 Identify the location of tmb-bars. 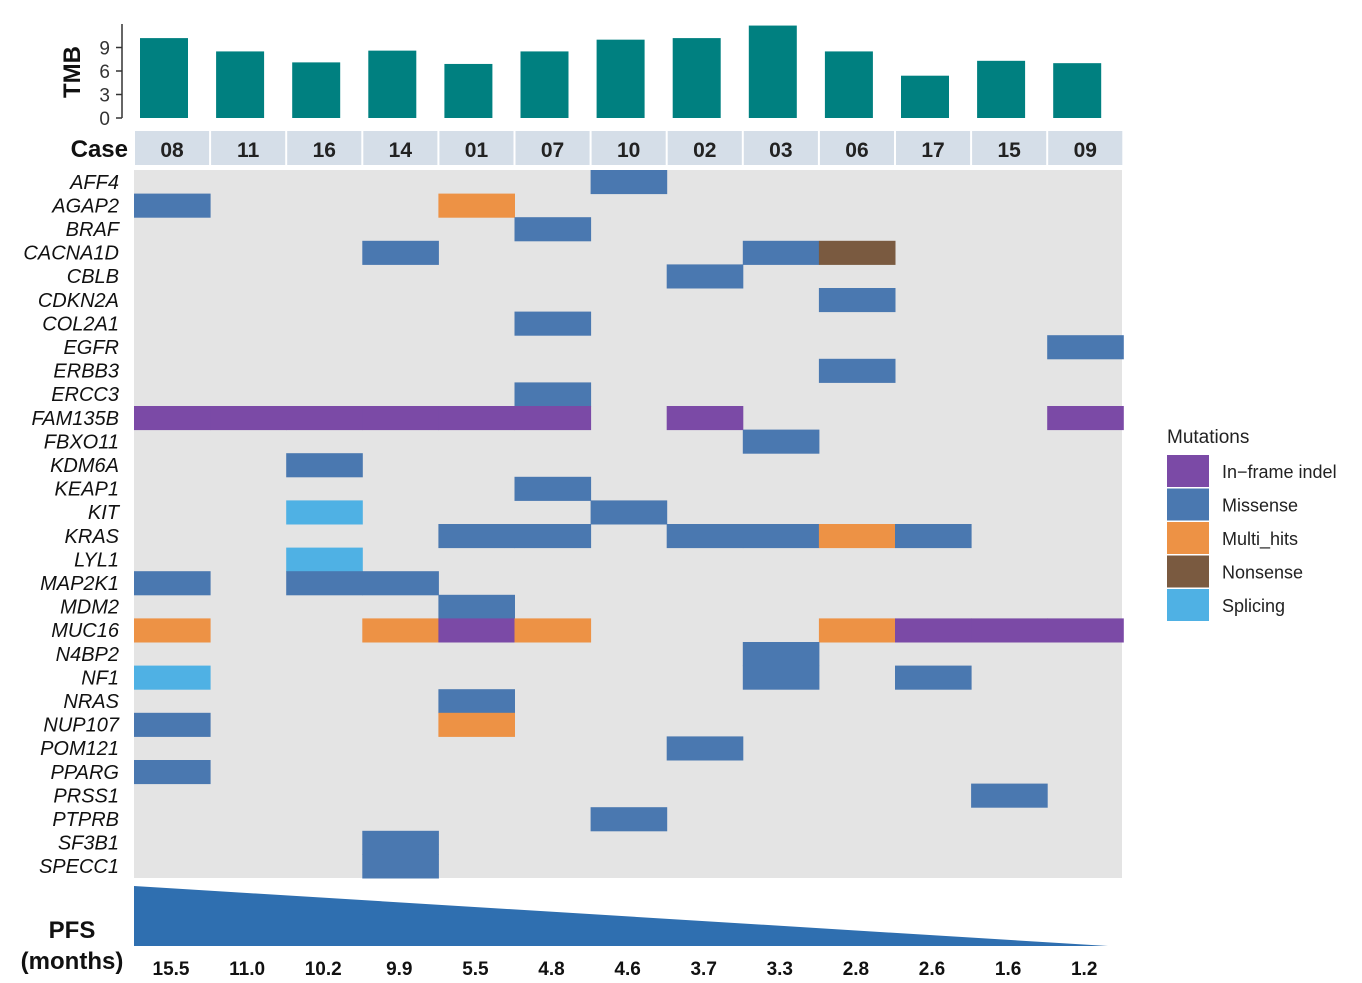
(621, 72).